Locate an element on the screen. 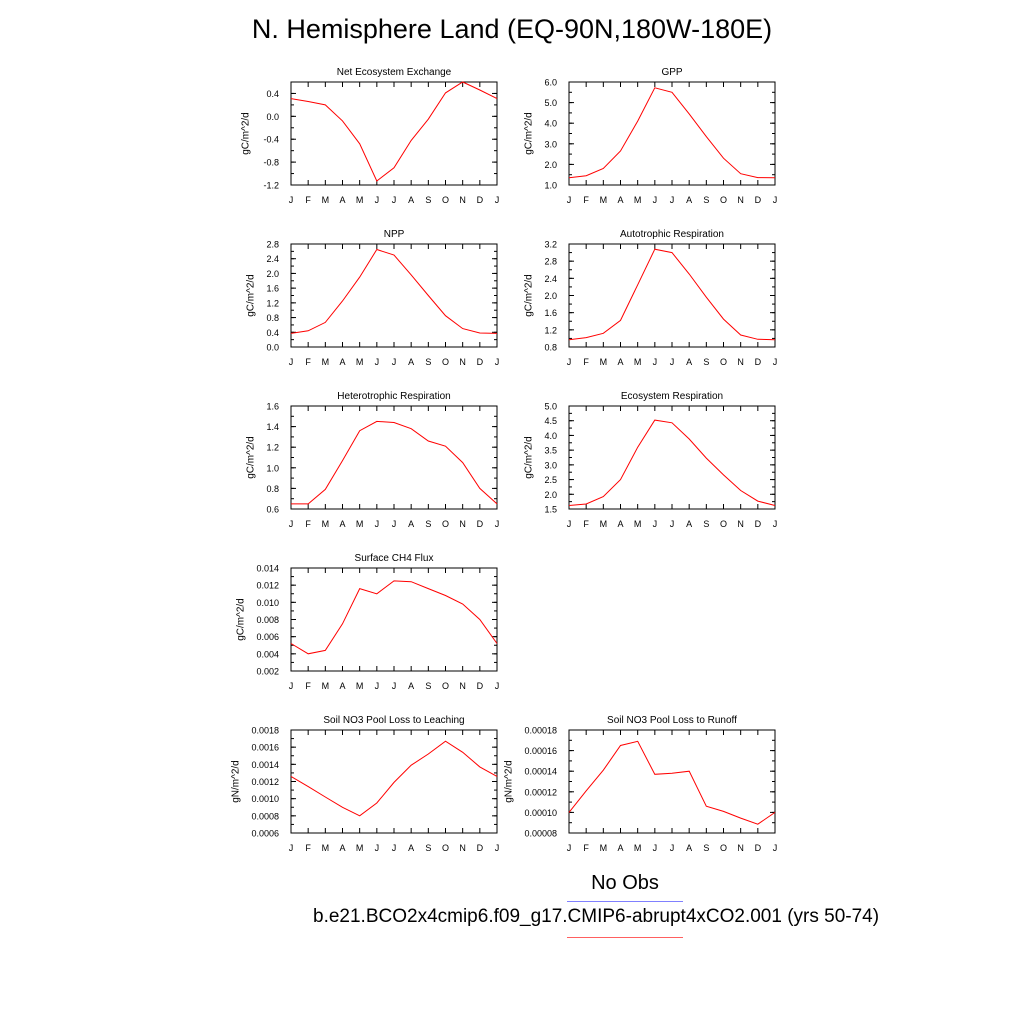 This screenshot has height=1024, width=1024. y-tick-label: -0.4 is located at coordinates (271, 140).